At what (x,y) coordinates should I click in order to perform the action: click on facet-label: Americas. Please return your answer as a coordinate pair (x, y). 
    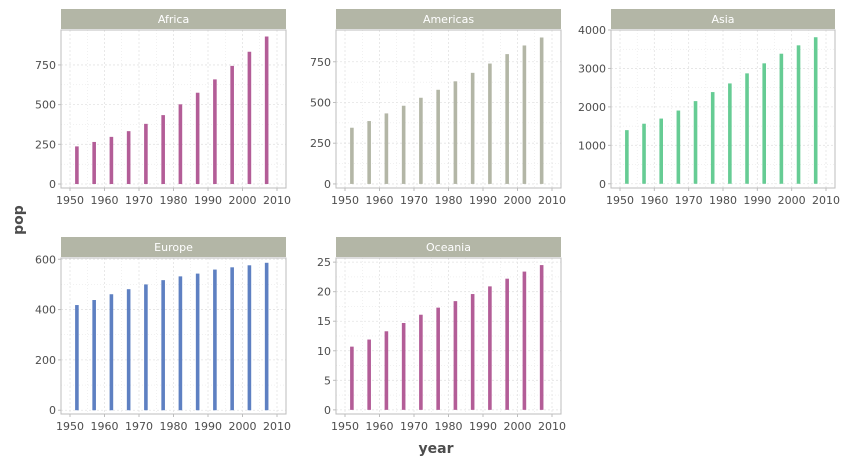
    Looking at the image, I should click on (448, 19).